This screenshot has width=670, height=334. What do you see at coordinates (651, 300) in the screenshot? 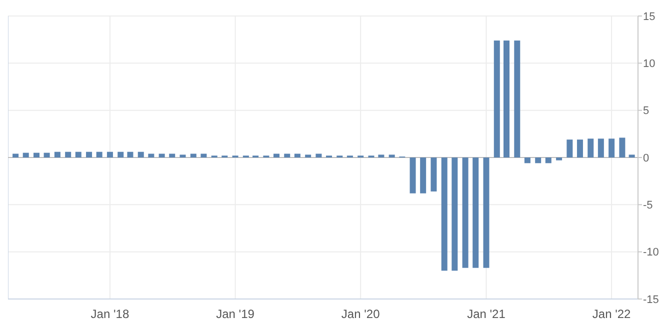
I see `y-tick-label: -15` at bounding box center [651, 300].